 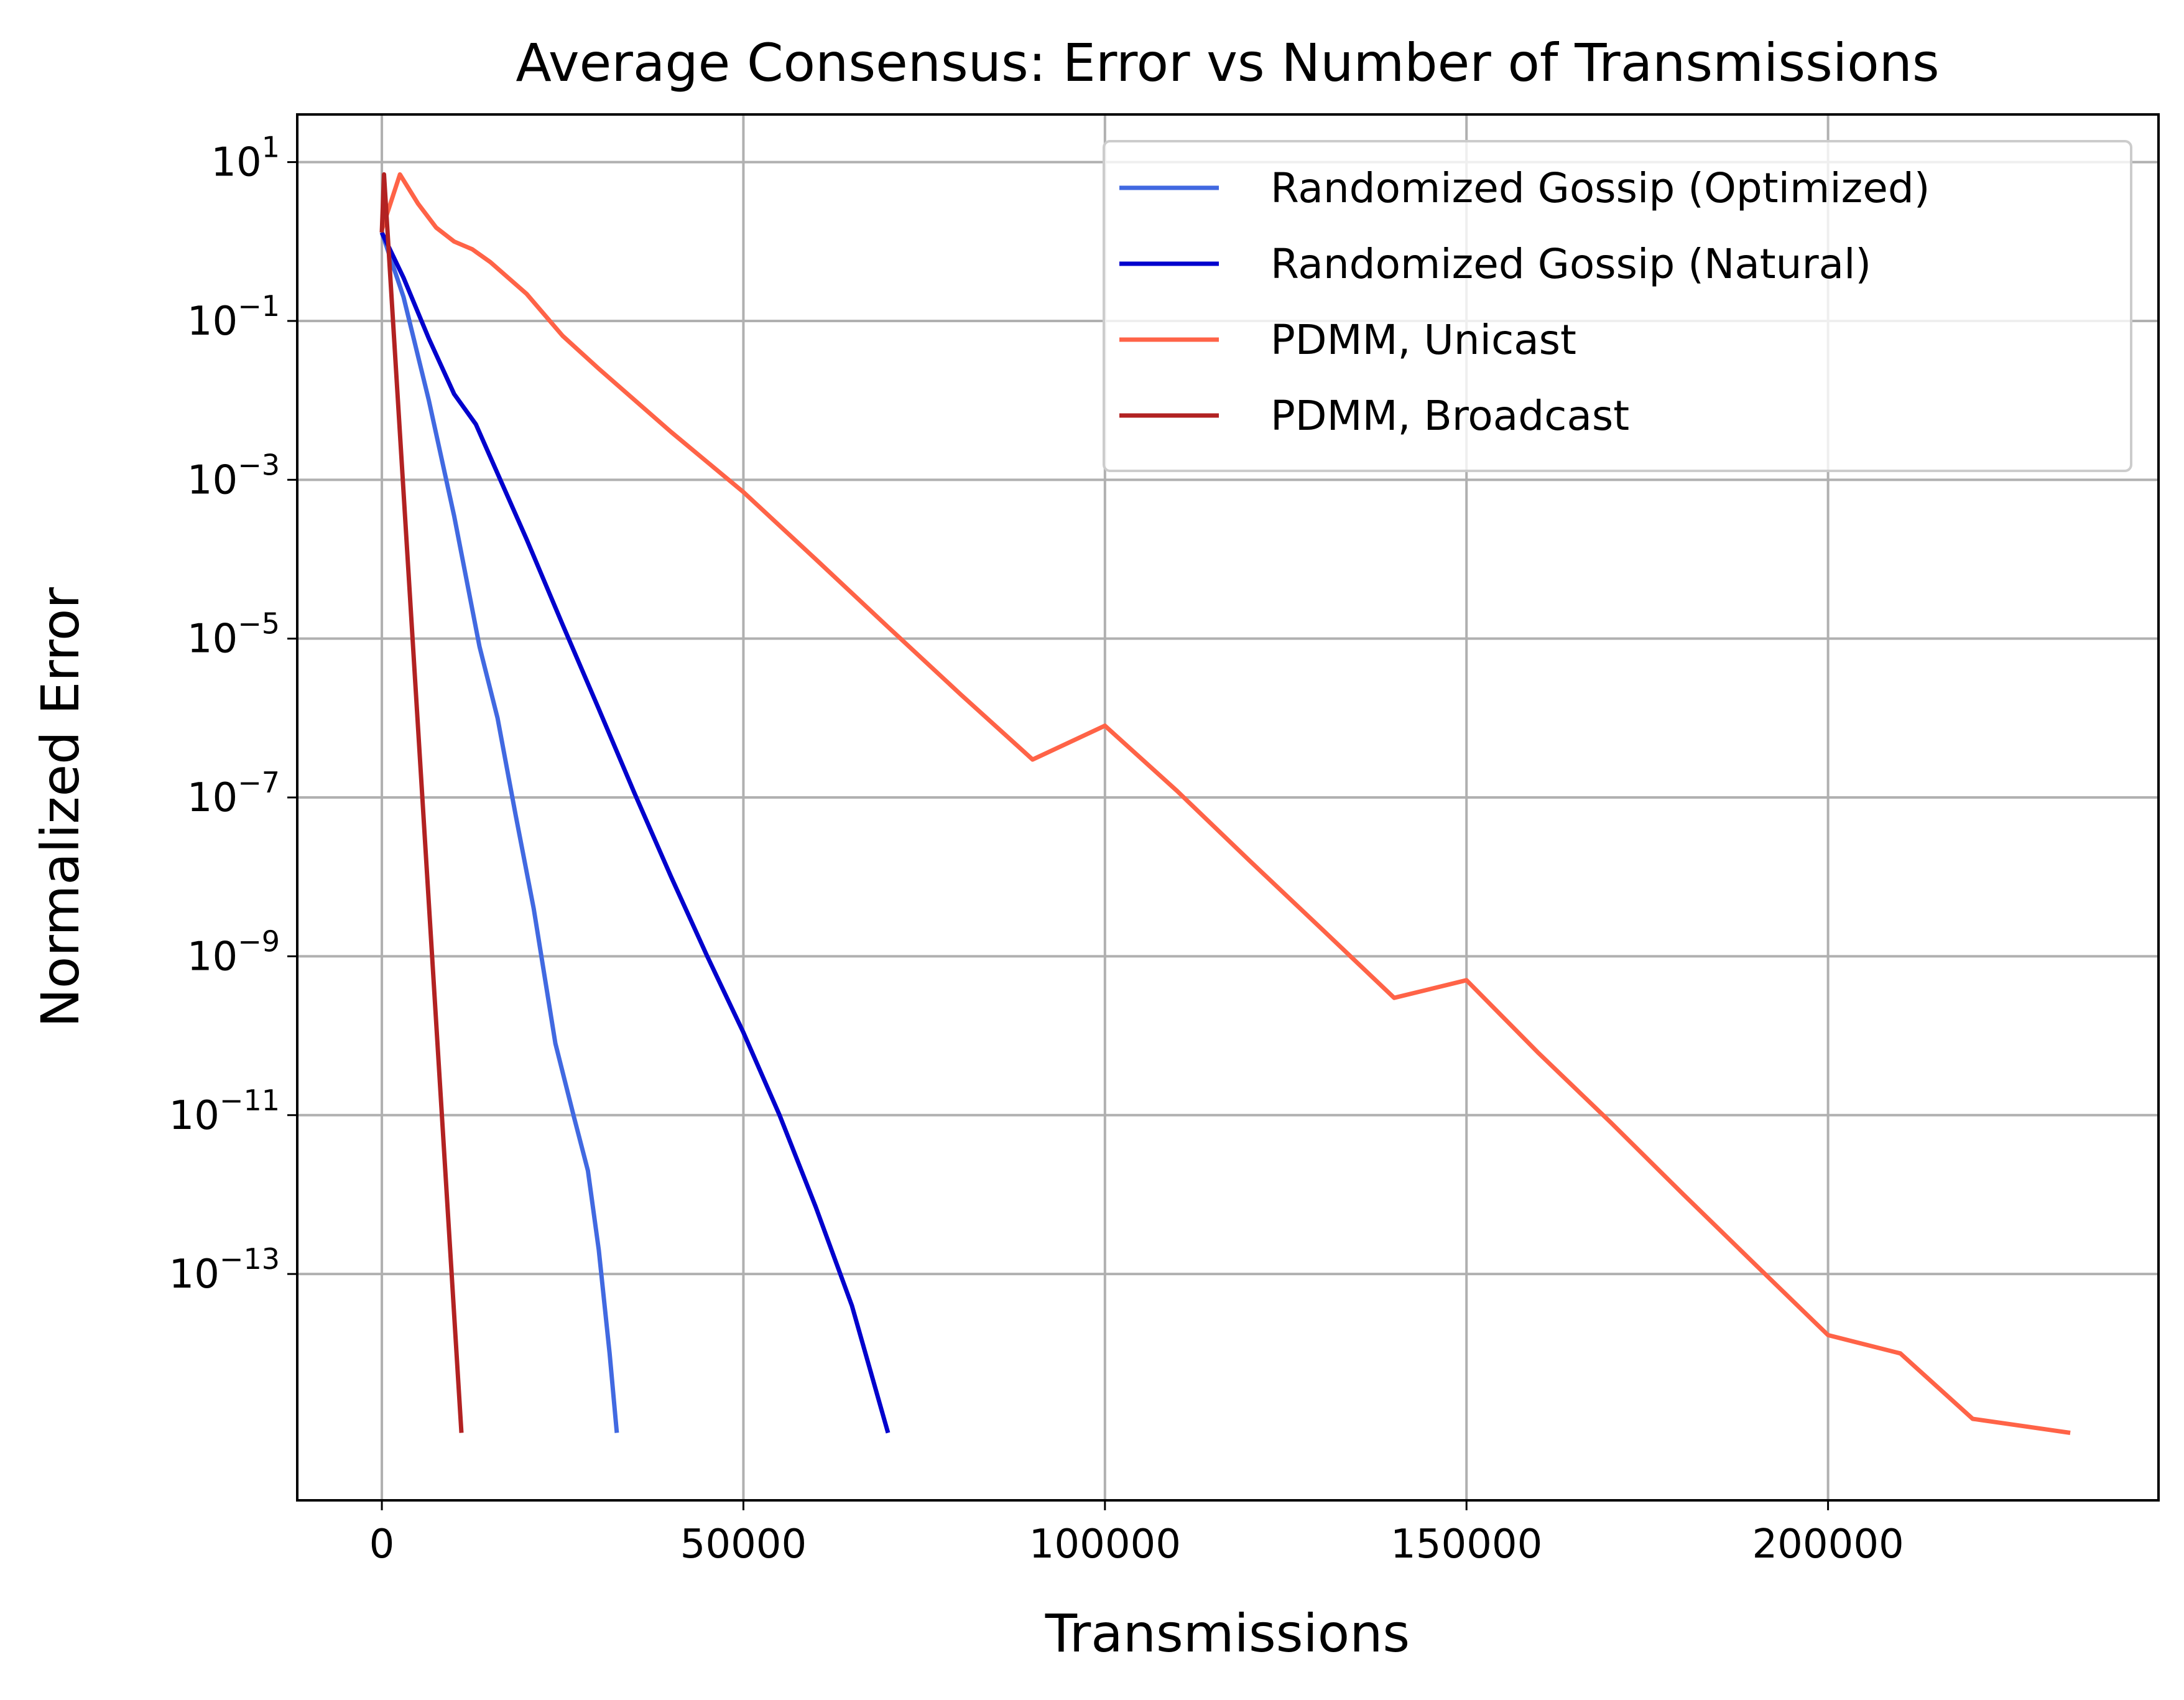 What do you see at coordinates (246, 158) in the screenshot?
I see `y-tick-label: 10¹` at bounding box center [246, 158].